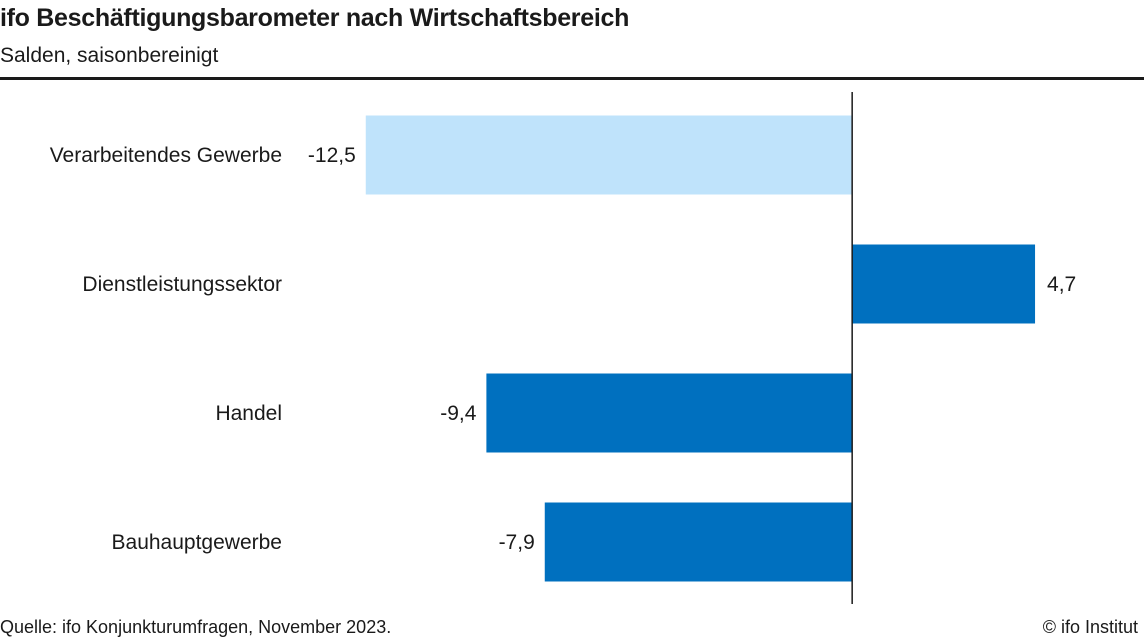  I want to click on value-label-0: -12,5, so click(332, 155).